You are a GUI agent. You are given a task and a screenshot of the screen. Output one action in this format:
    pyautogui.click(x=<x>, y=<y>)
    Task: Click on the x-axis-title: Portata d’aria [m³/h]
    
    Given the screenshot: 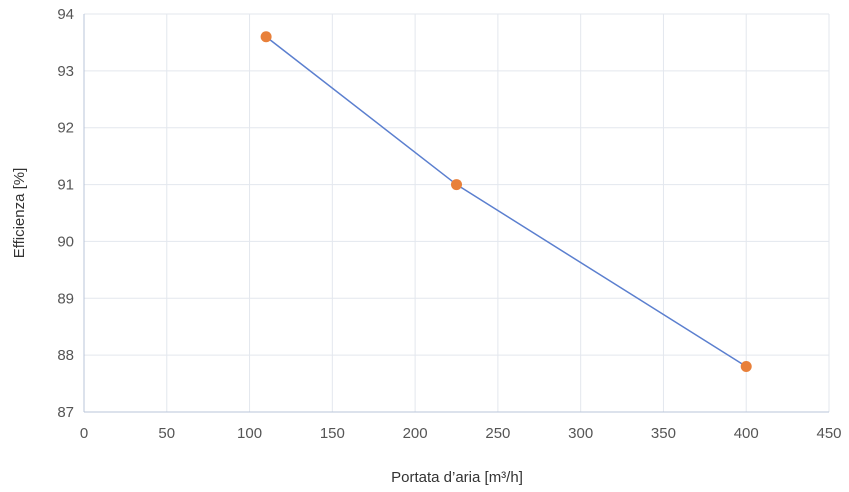 What is the action you would take?
    pyautogui.click(x=457, y=477)
    